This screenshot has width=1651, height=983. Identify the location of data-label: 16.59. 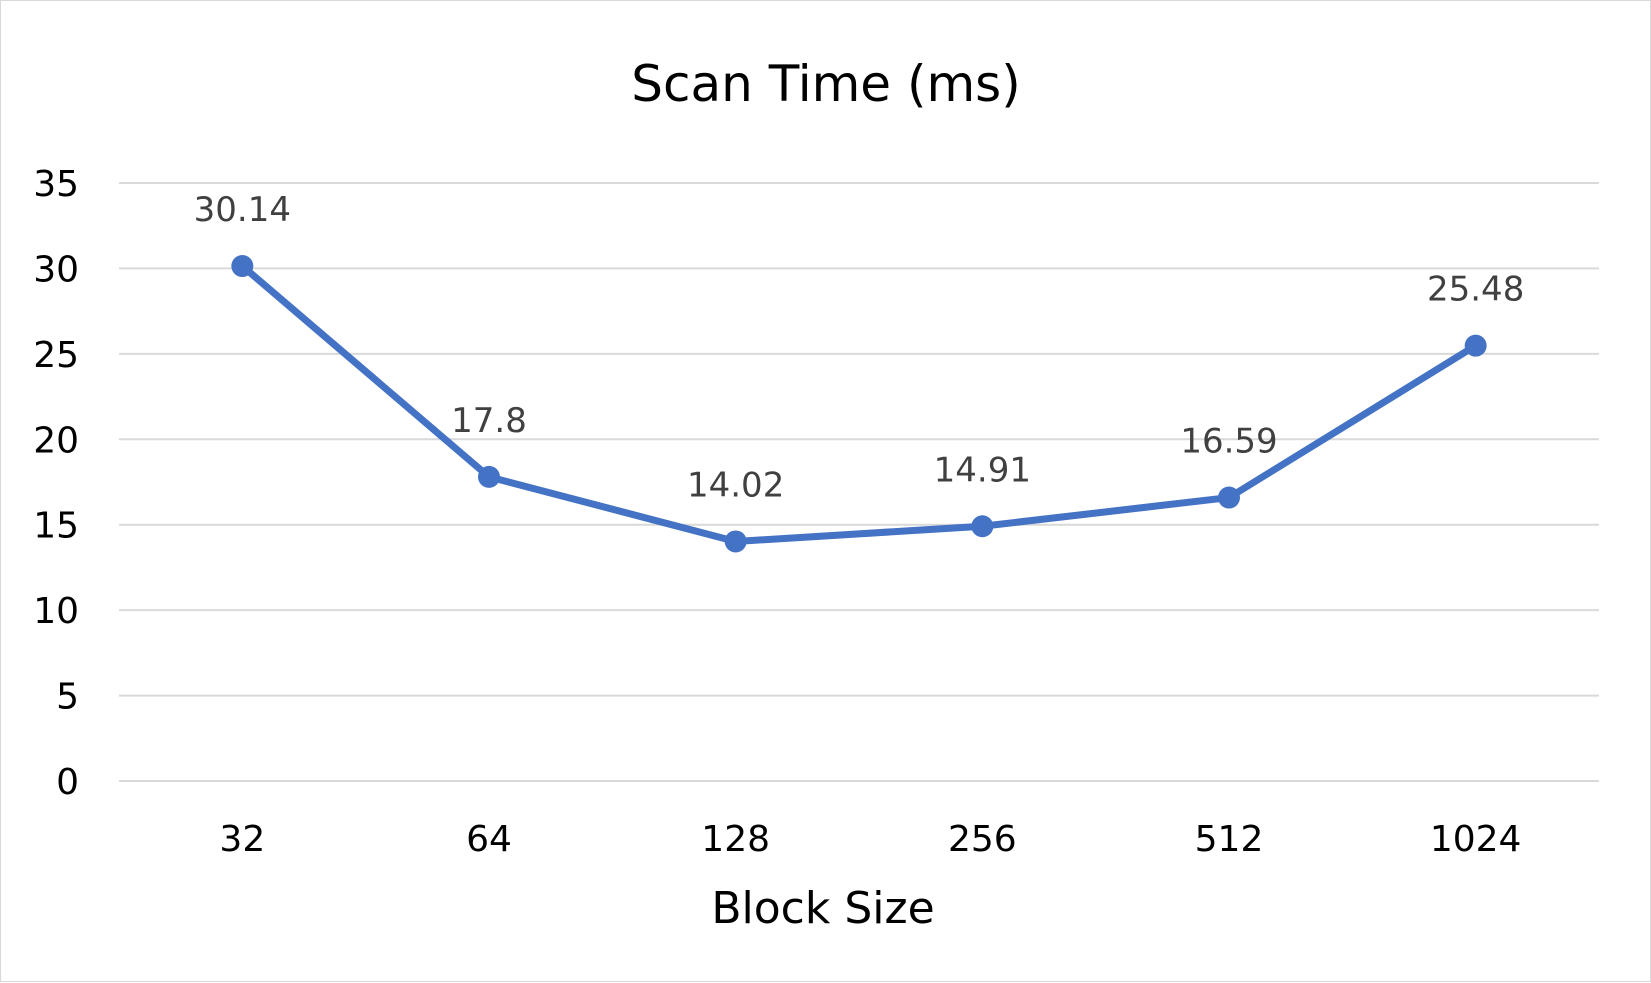
(1228, 442).